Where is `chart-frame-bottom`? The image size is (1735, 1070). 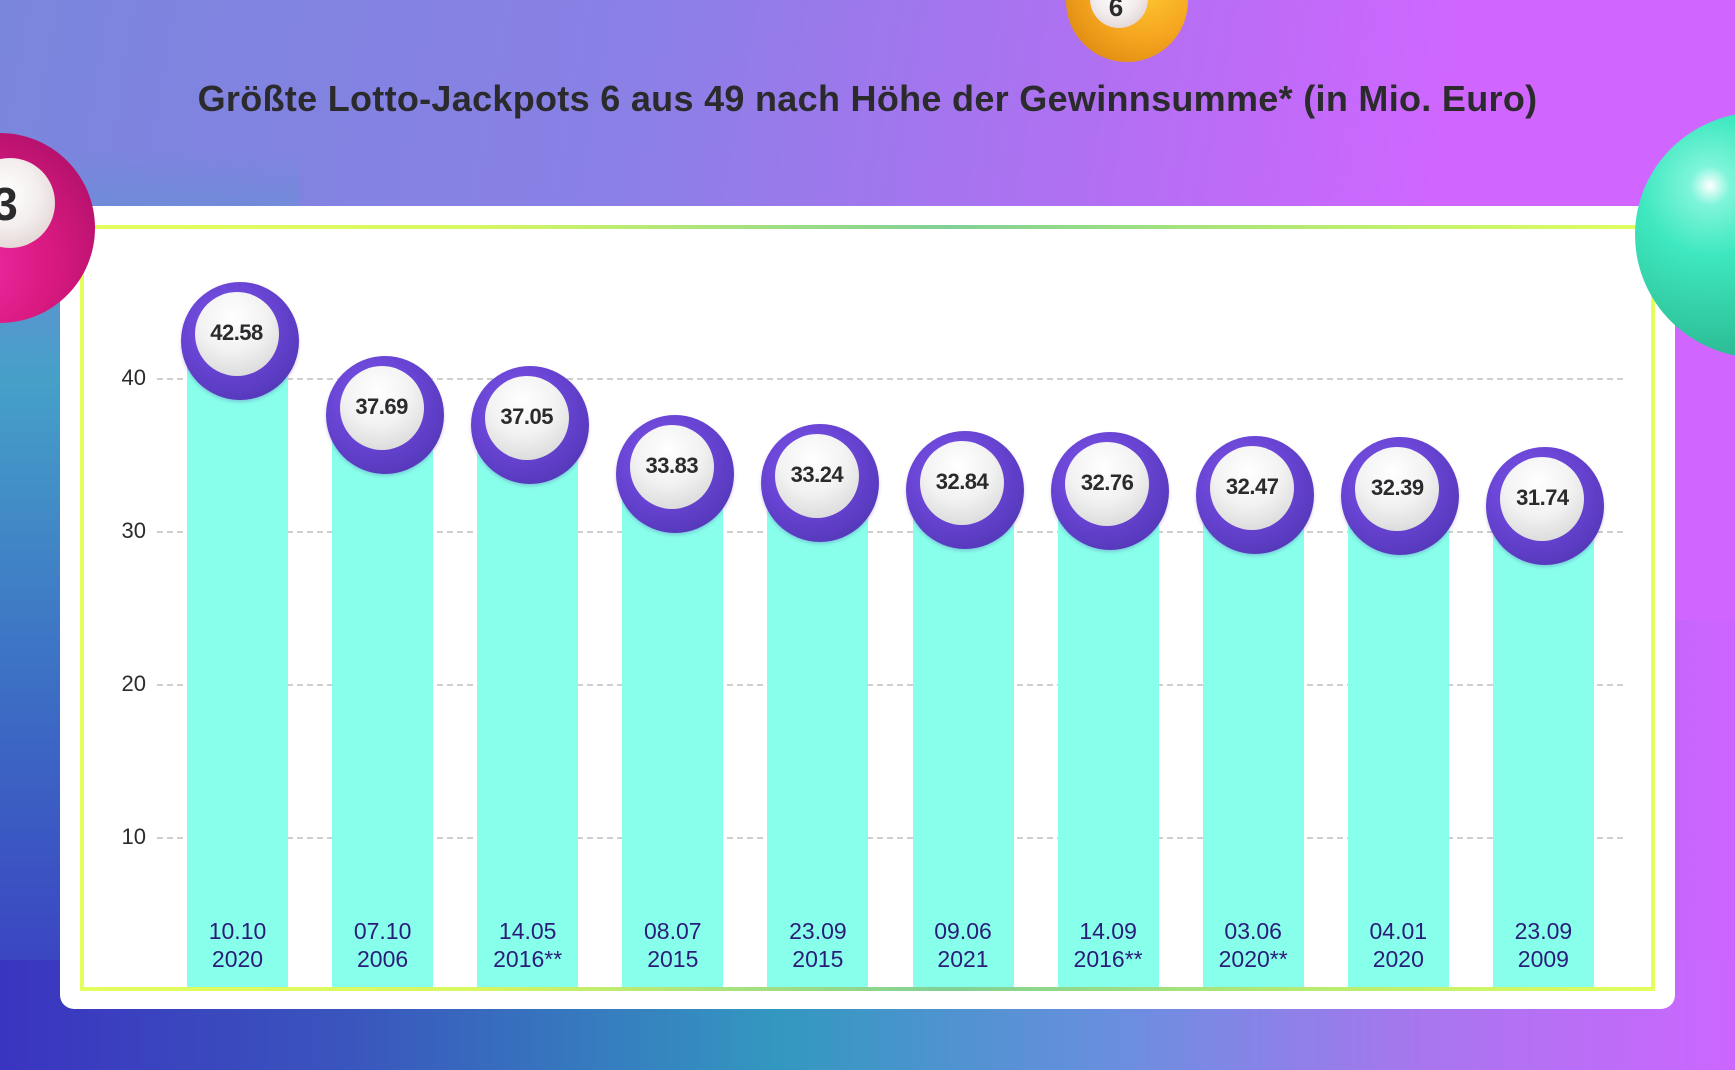 chart-frame-bottom is located at coordinates (867, 989).